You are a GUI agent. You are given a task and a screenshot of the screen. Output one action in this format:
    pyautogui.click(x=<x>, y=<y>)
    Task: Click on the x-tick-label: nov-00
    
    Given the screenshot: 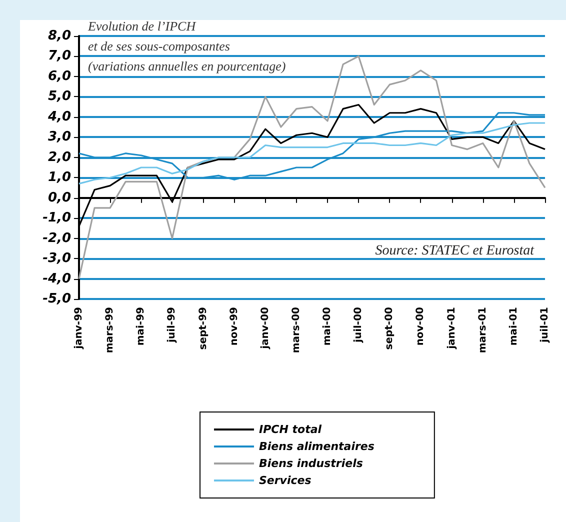 What is the action you would take?
    pyautogui.click(x=420, y=326)
    